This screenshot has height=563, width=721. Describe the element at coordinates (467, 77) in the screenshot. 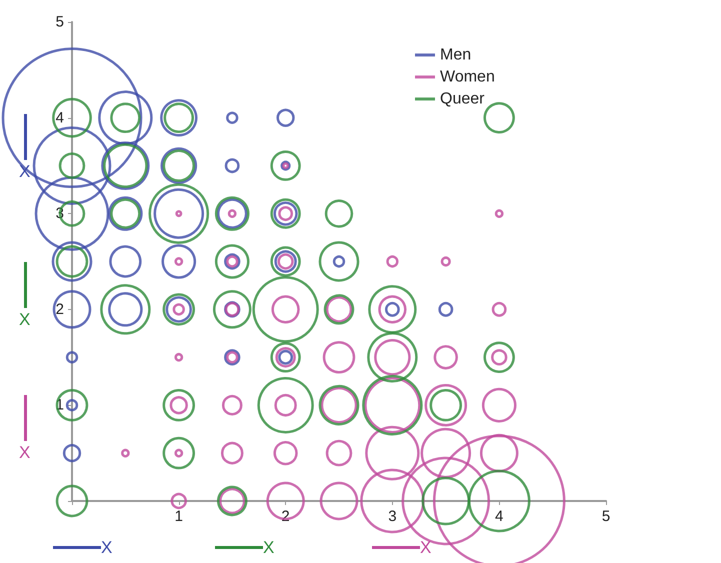

I see `legend-label: Women` at that location.